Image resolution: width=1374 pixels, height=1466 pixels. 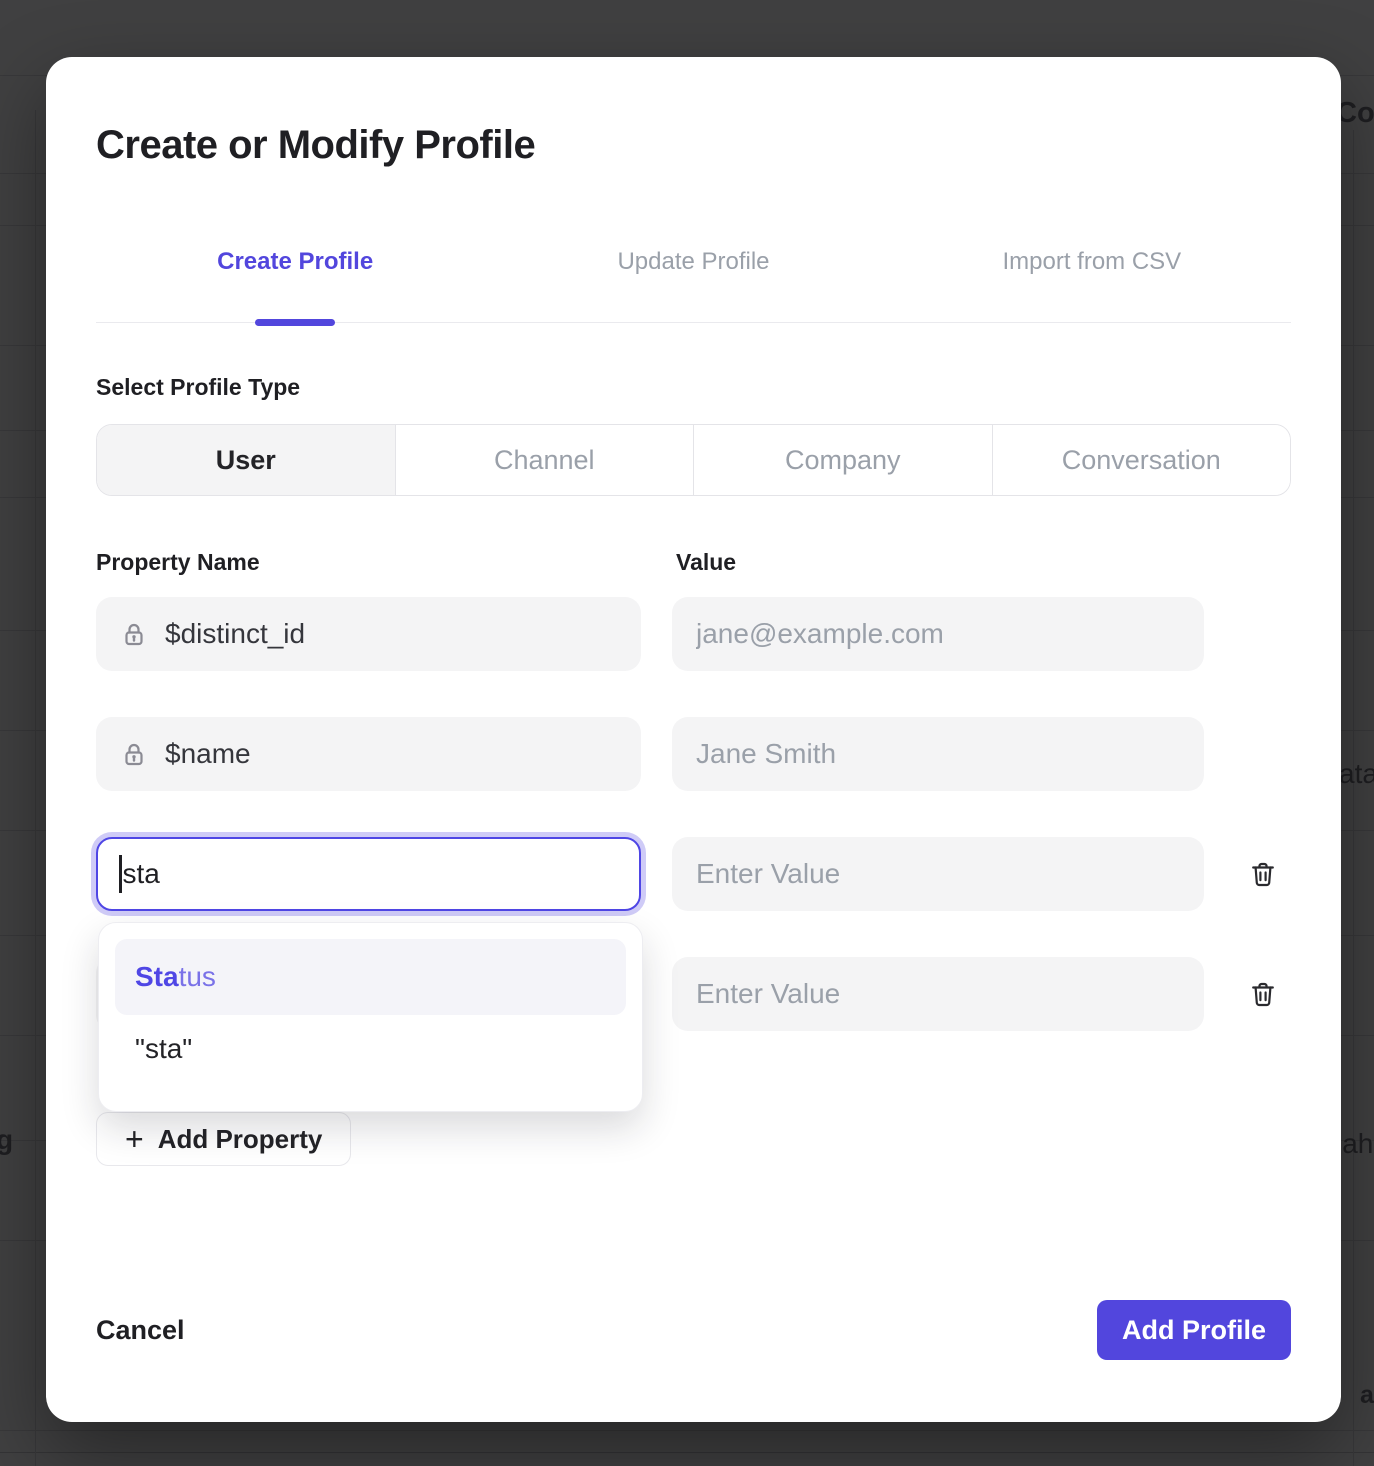 I want to click on add-property-label: Add Property, so click(x=240, y=1138).